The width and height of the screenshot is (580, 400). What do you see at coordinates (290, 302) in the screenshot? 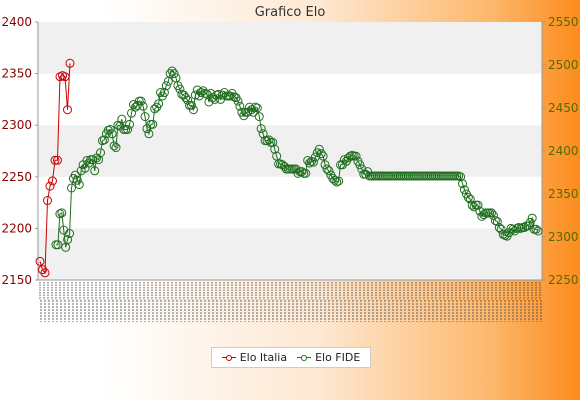
I see `x-axis-labels` at bounding box center [290, 302].